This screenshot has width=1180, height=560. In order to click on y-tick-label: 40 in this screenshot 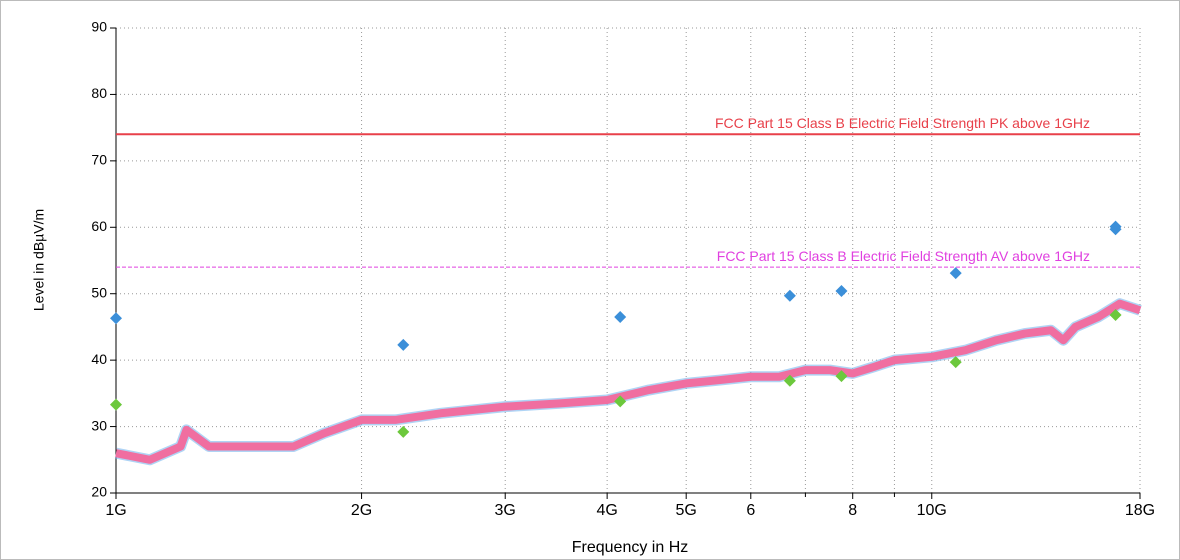, I will do `click(99, 359)`.